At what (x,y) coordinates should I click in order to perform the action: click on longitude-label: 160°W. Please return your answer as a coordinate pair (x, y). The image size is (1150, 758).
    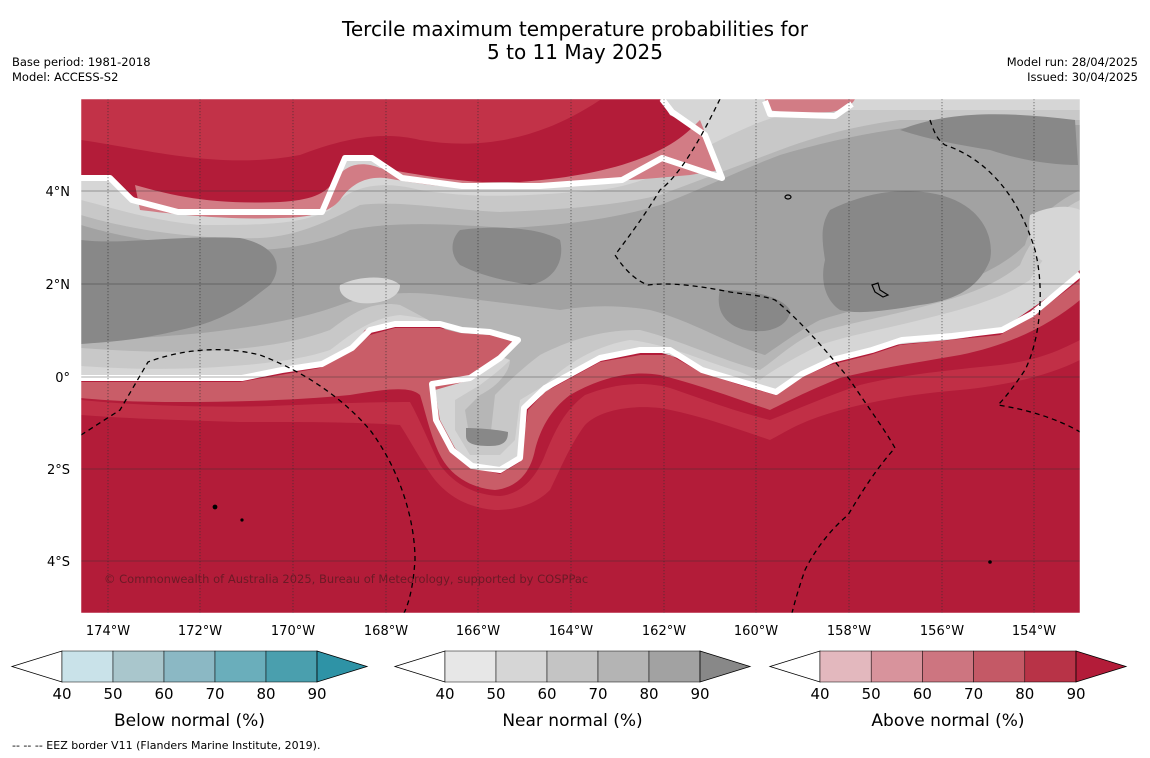
    Looking at the image, I should click on (756, 631).